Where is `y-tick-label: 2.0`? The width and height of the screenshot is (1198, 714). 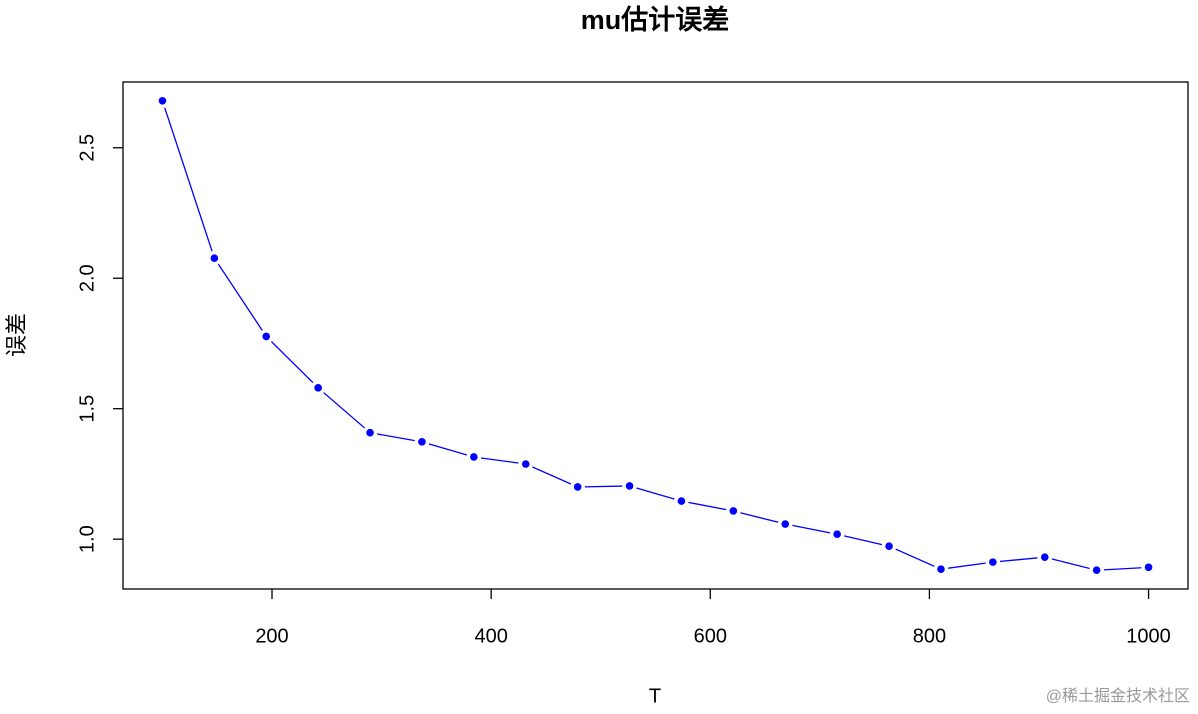
y-tick-label: 2.0 is located at coordinates (87, 278).